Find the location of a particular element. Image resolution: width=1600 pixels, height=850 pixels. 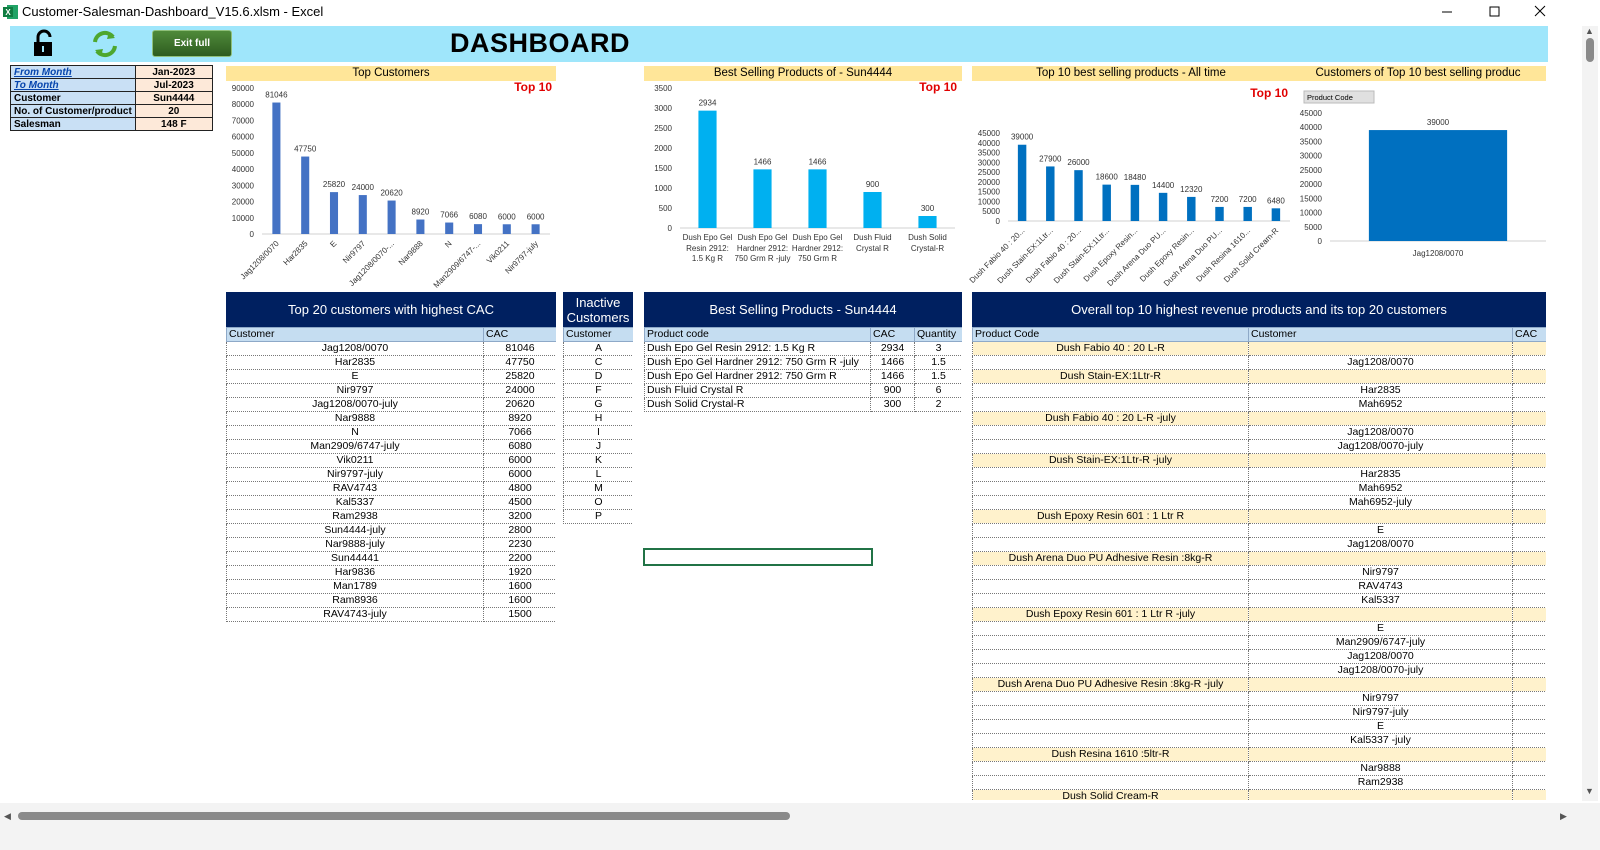

refresh-icon is located at coordinates (105, 44).